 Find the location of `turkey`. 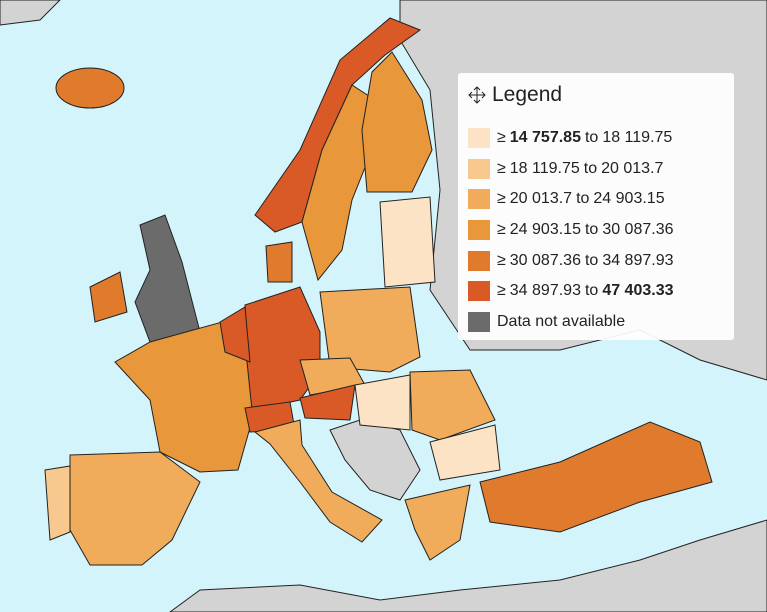

turkey is located at coordinates (596, 477).